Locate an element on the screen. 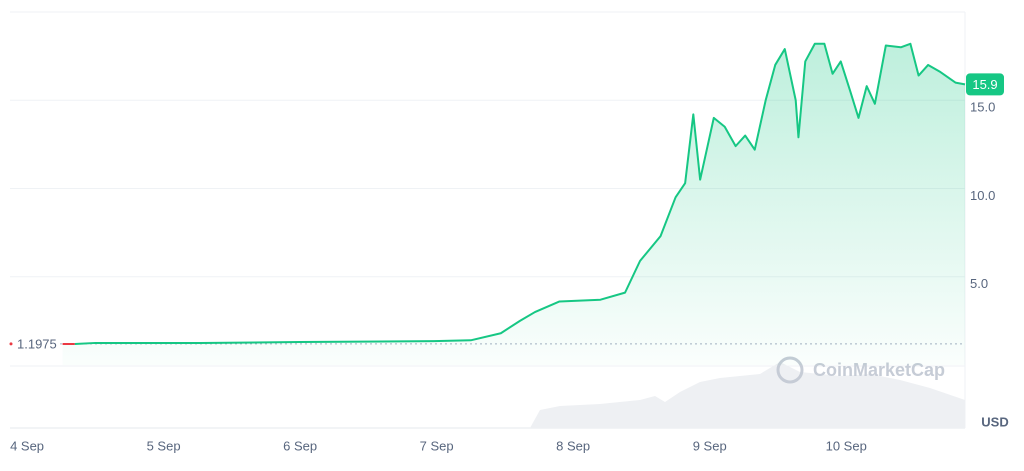  current-price-label: 15.9 is located at coordinates (984, 84).